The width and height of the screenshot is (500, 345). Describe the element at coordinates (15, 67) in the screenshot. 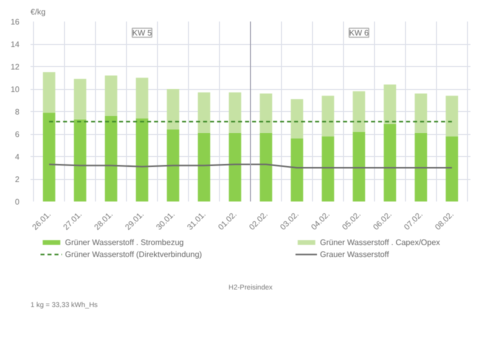

I see `y-tick-label: 12` at that location.